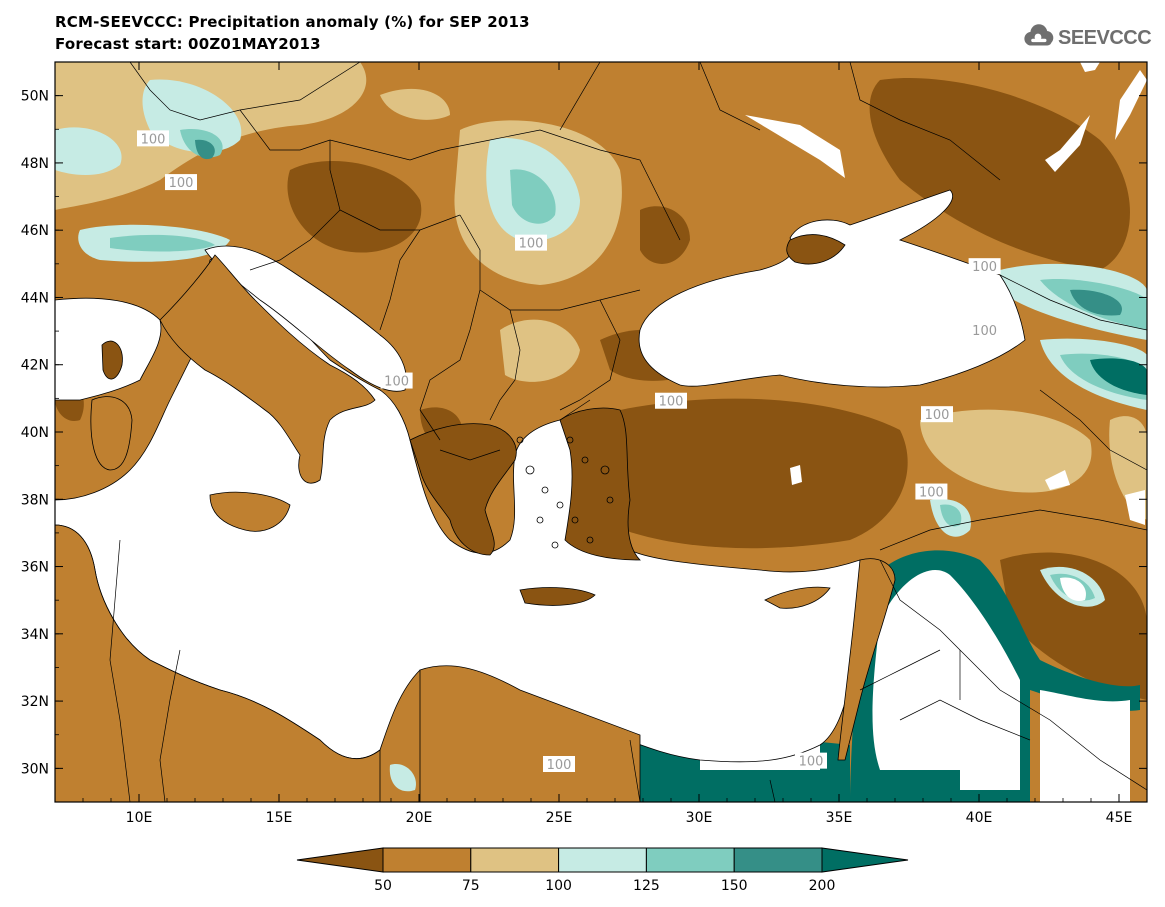 Image resolution: width=1165 pixels, height=907 pixels. Describe the element at coordinates (35, 366) in the screenshot. I see `y-tick-label: 42N` at that location.